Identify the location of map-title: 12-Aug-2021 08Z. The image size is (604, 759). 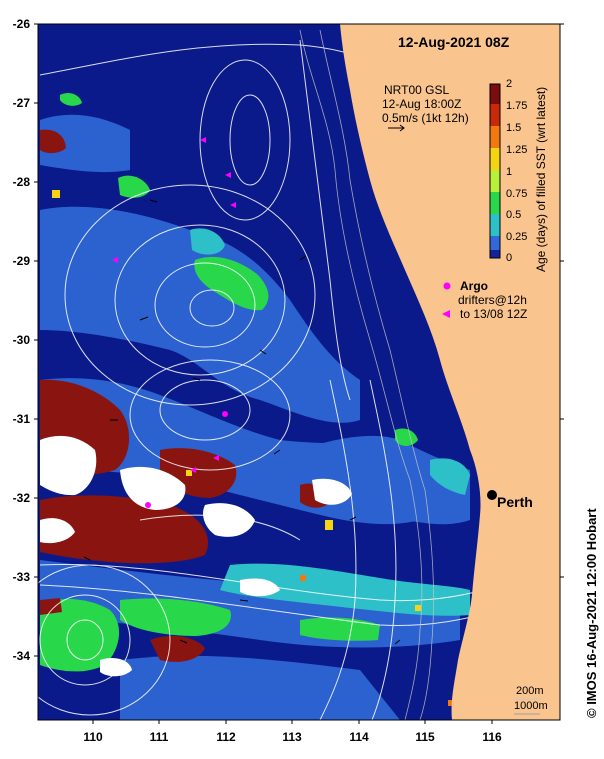
(454, 42).